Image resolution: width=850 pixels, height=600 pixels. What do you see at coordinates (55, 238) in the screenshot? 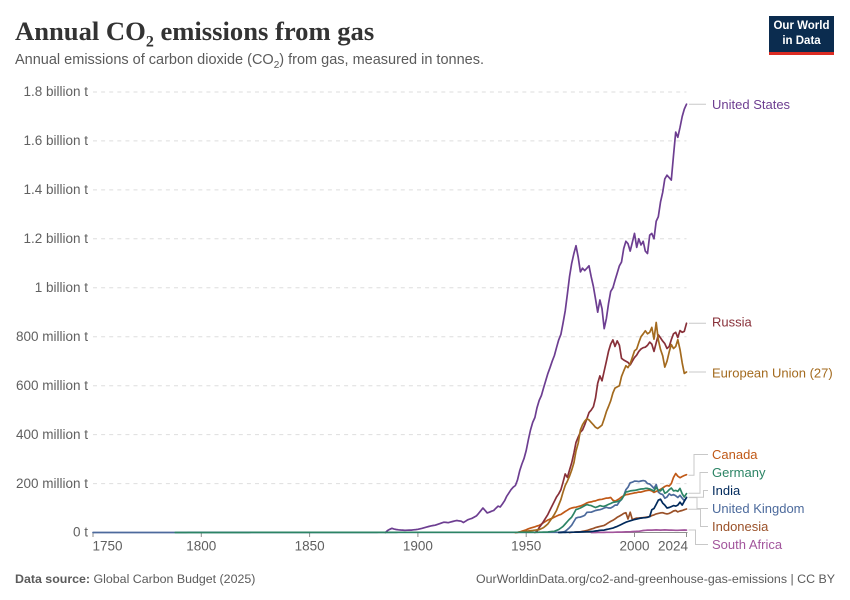
I see `svg-text: 1.2 billion t` at bounding box center [55, 238].